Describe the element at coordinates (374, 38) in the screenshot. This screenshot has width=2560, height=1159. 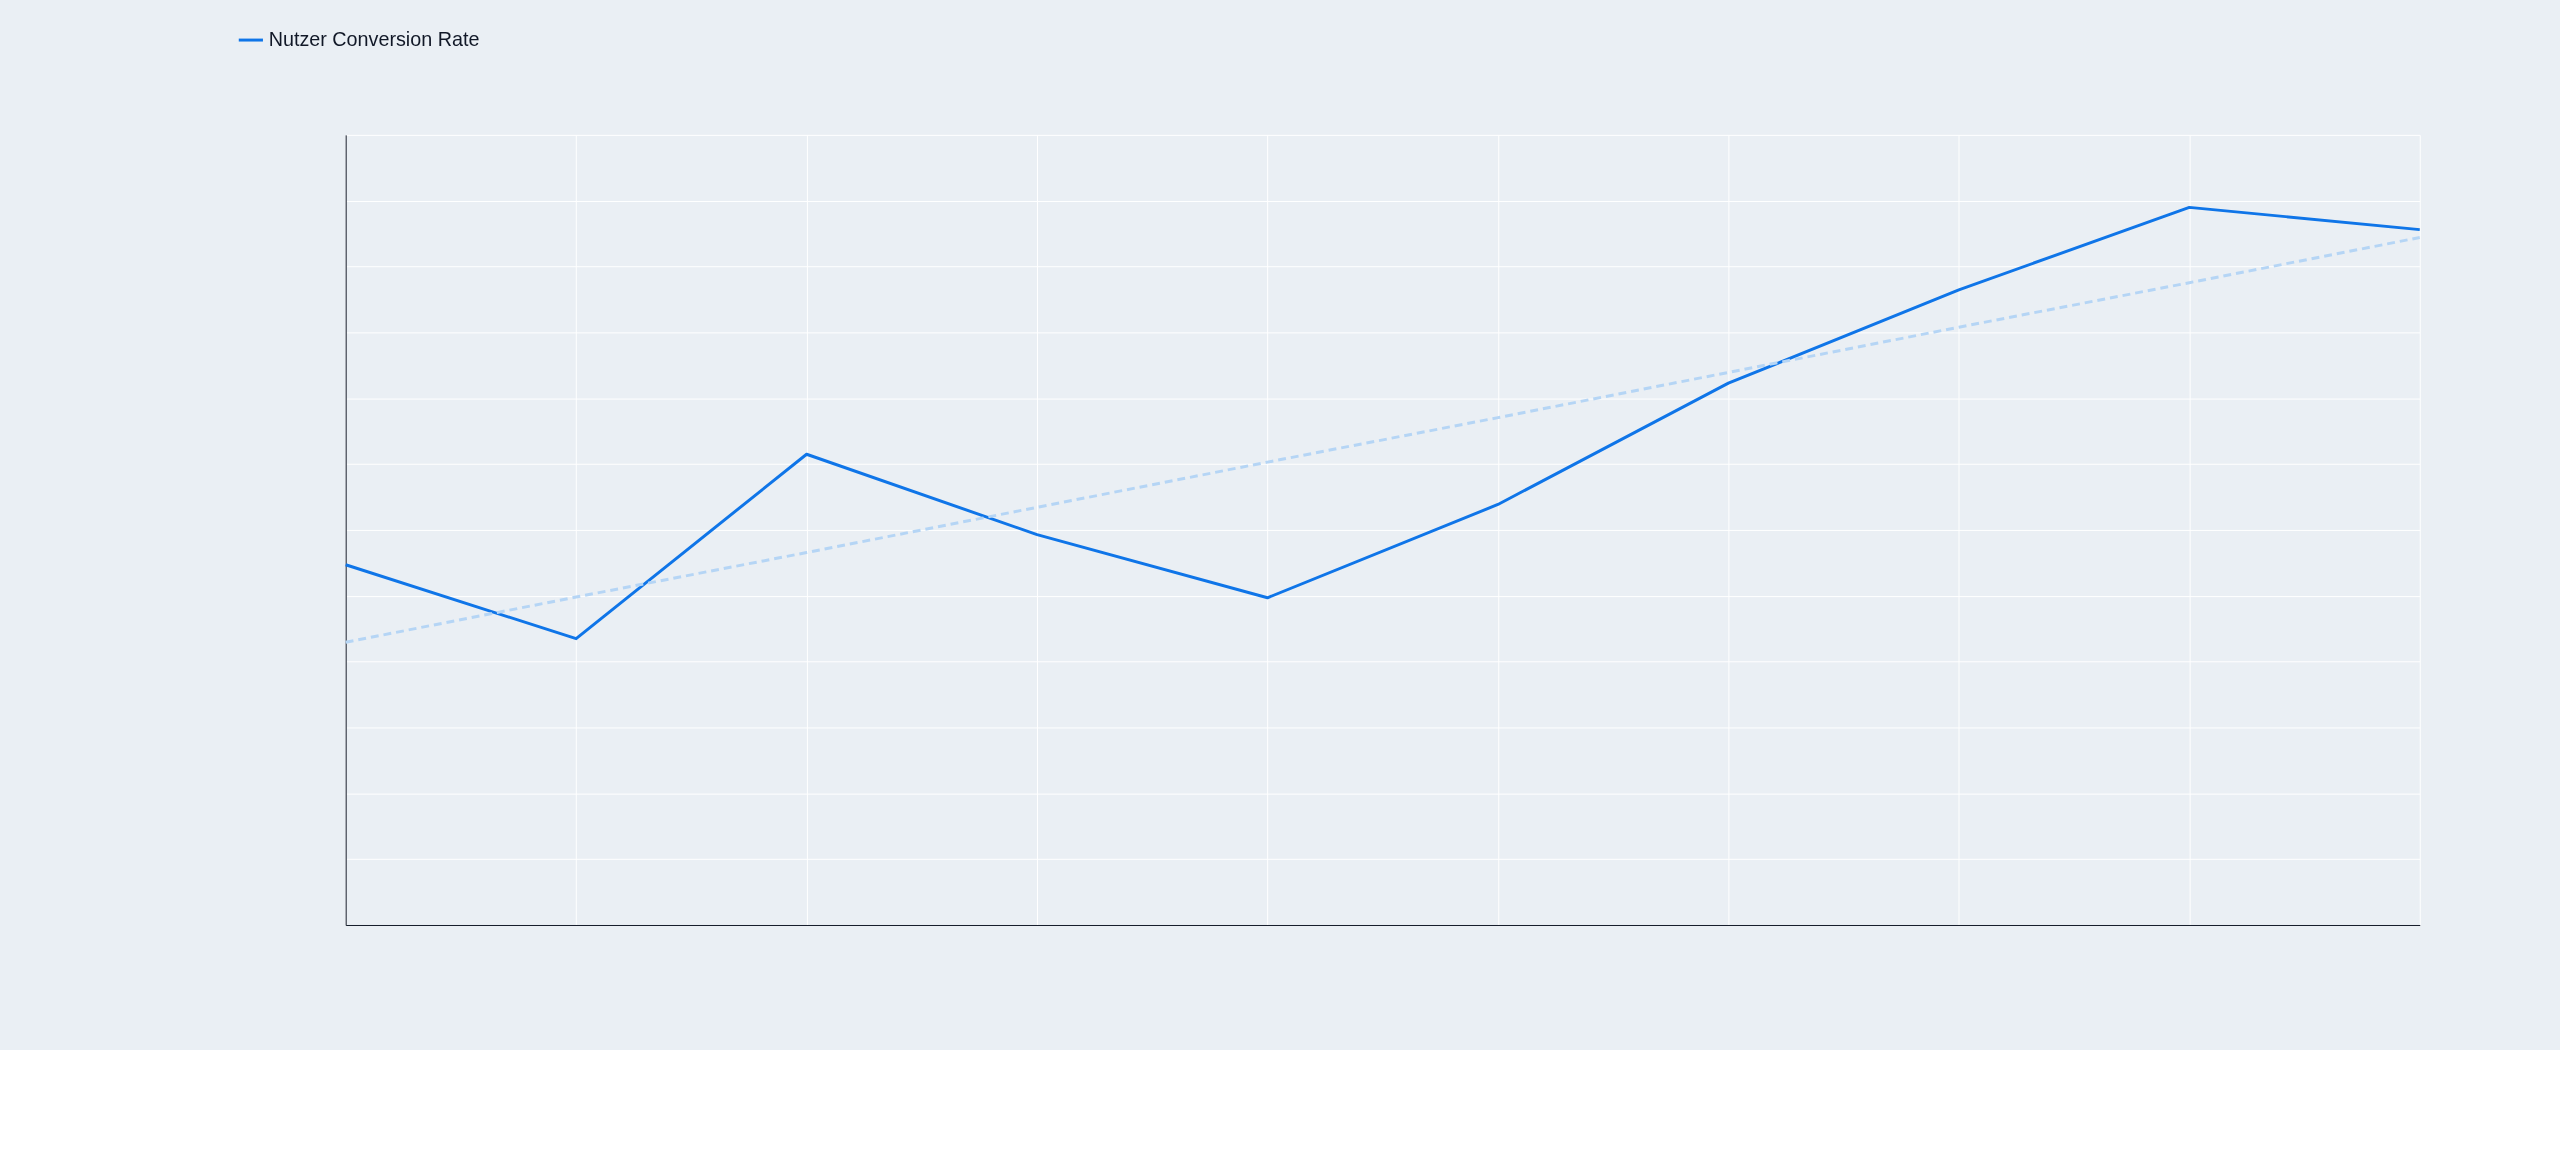
I see `legend-label: Nutzer Conversion Rate` at that location.